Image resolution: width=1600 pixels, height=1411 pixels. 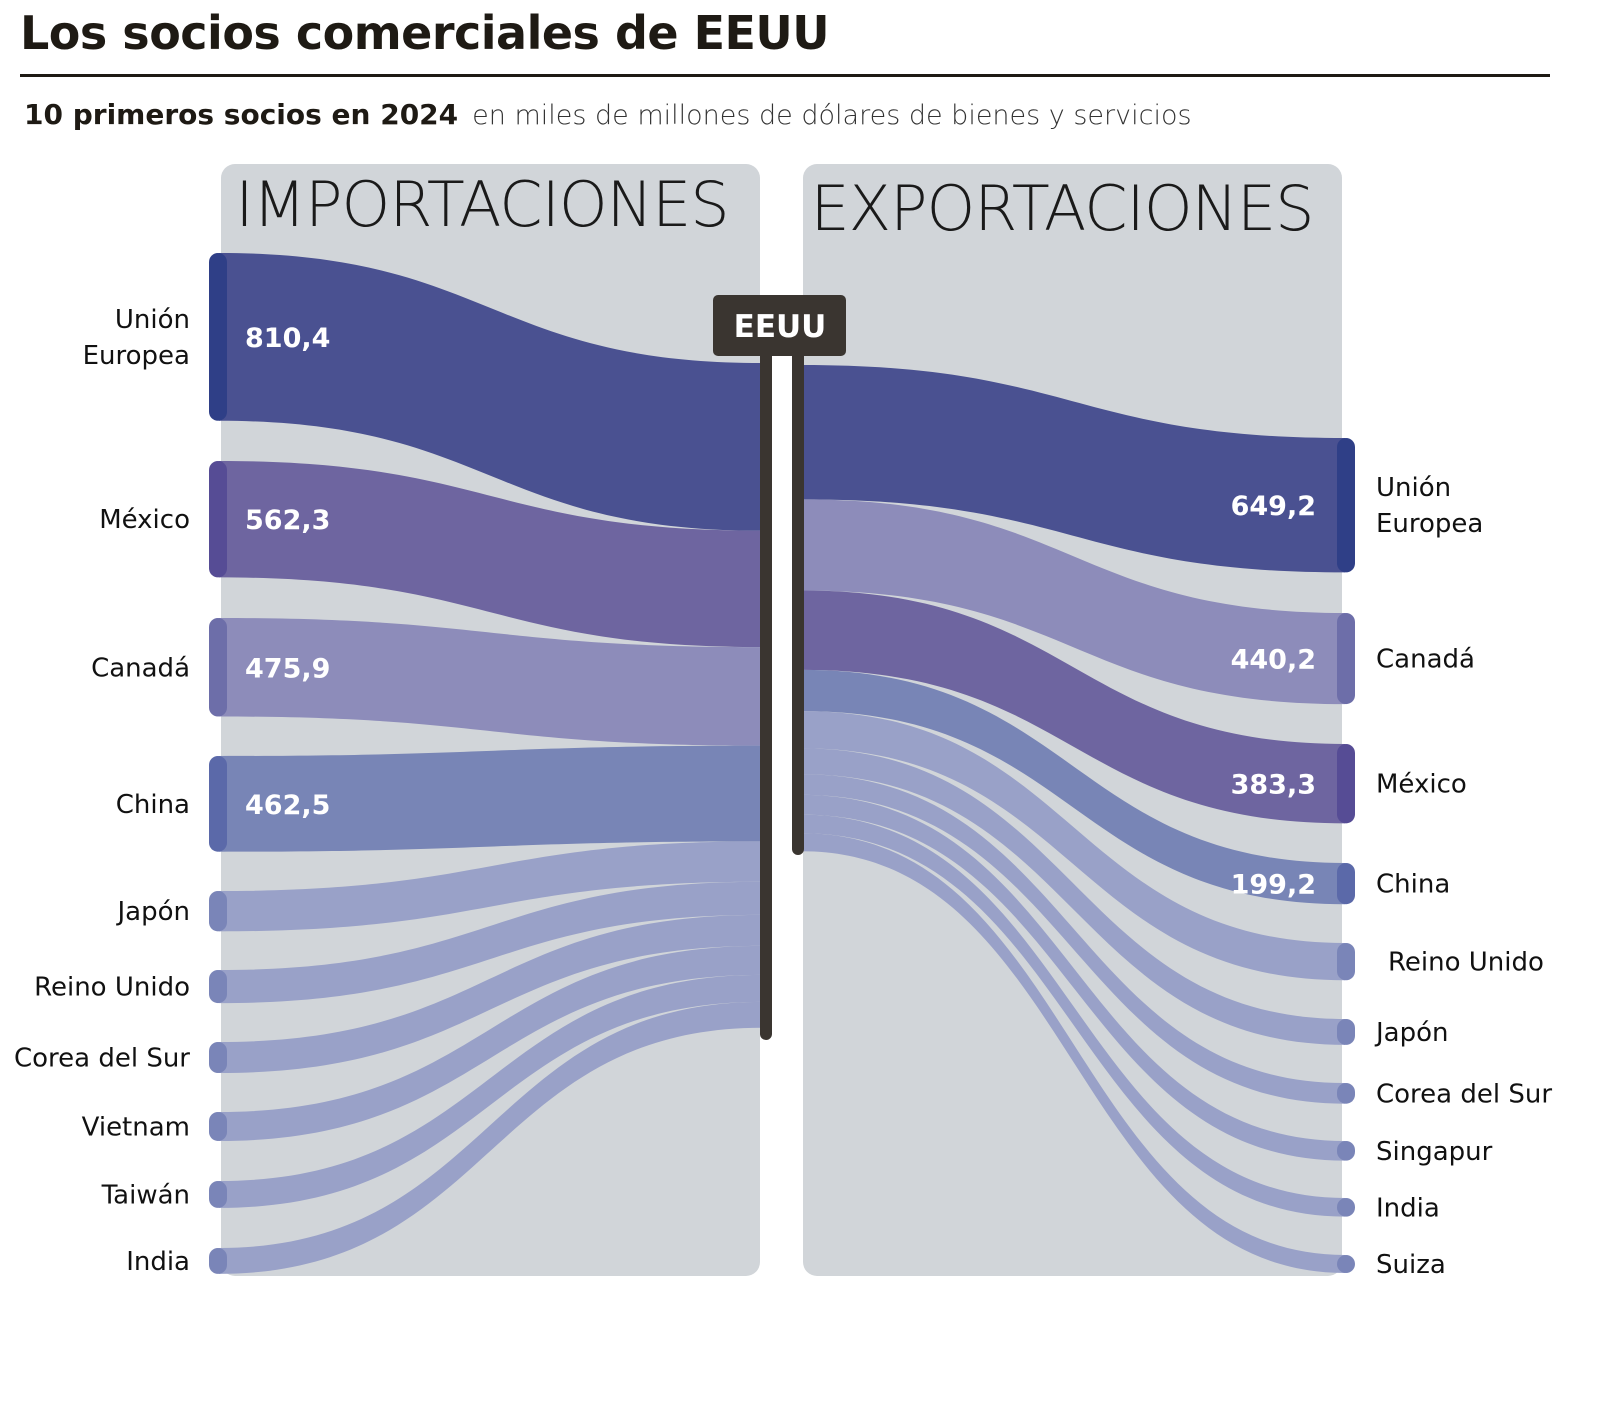 What do you see at coordinates (218, 667) in the screenshot?
I see `imports-node-canada` at bounding box center [218, 667].